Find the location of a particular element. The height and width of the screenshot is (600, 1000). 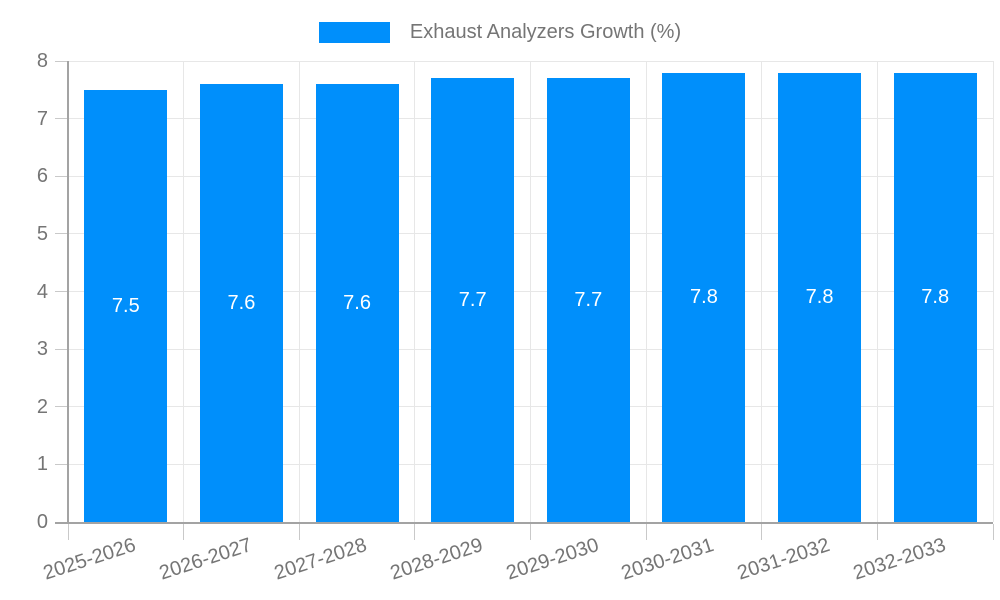

bar-value-label: 7.5 is located at coordinates (125, 305).